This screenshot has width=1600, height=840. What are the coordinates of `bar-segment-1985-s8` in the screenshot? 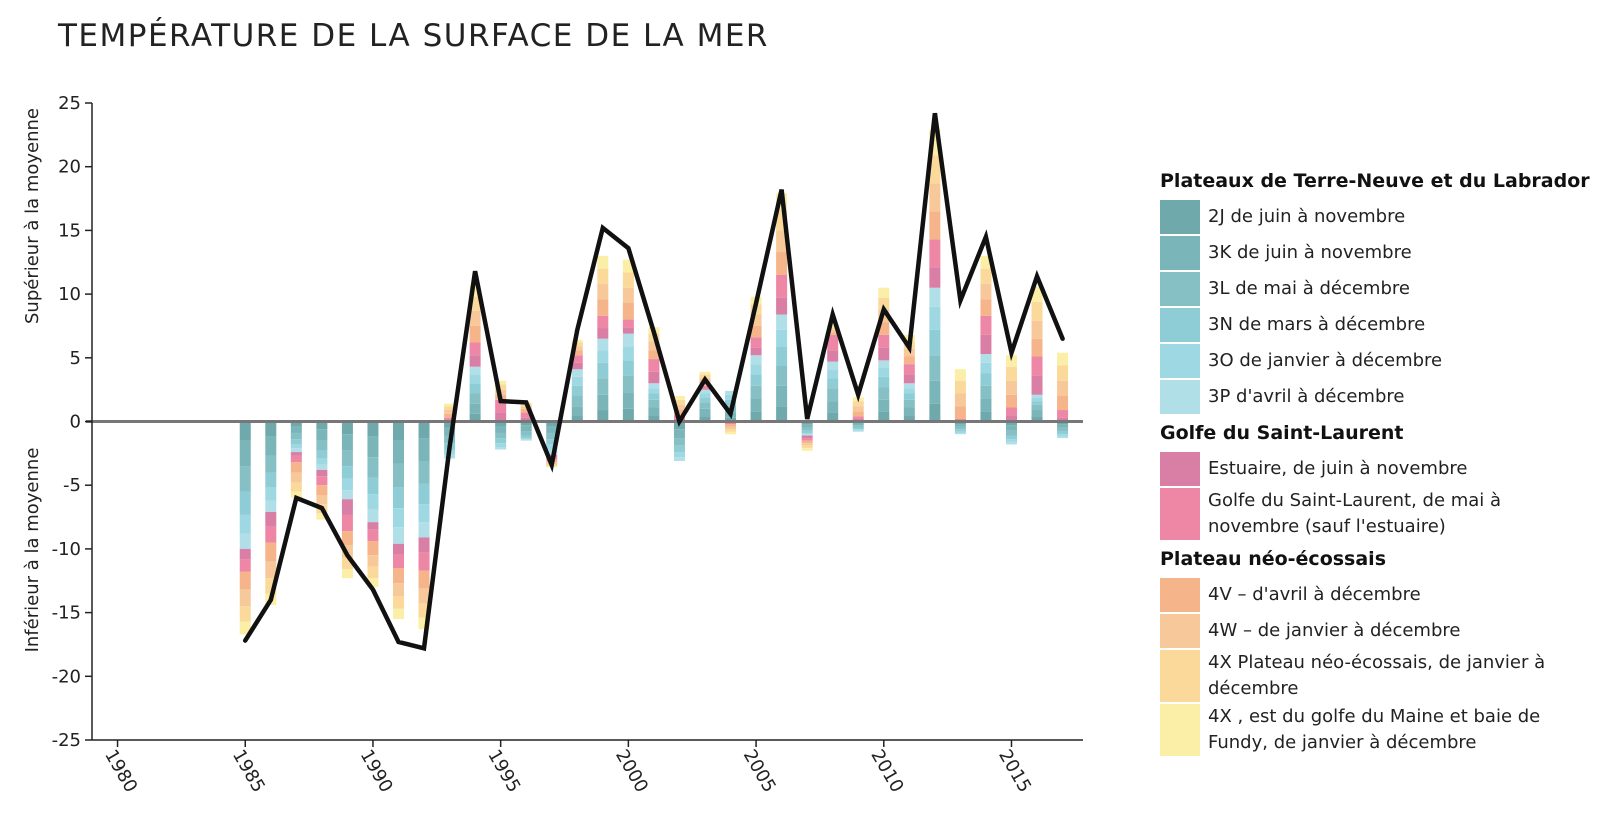 It's located at (245, 580).